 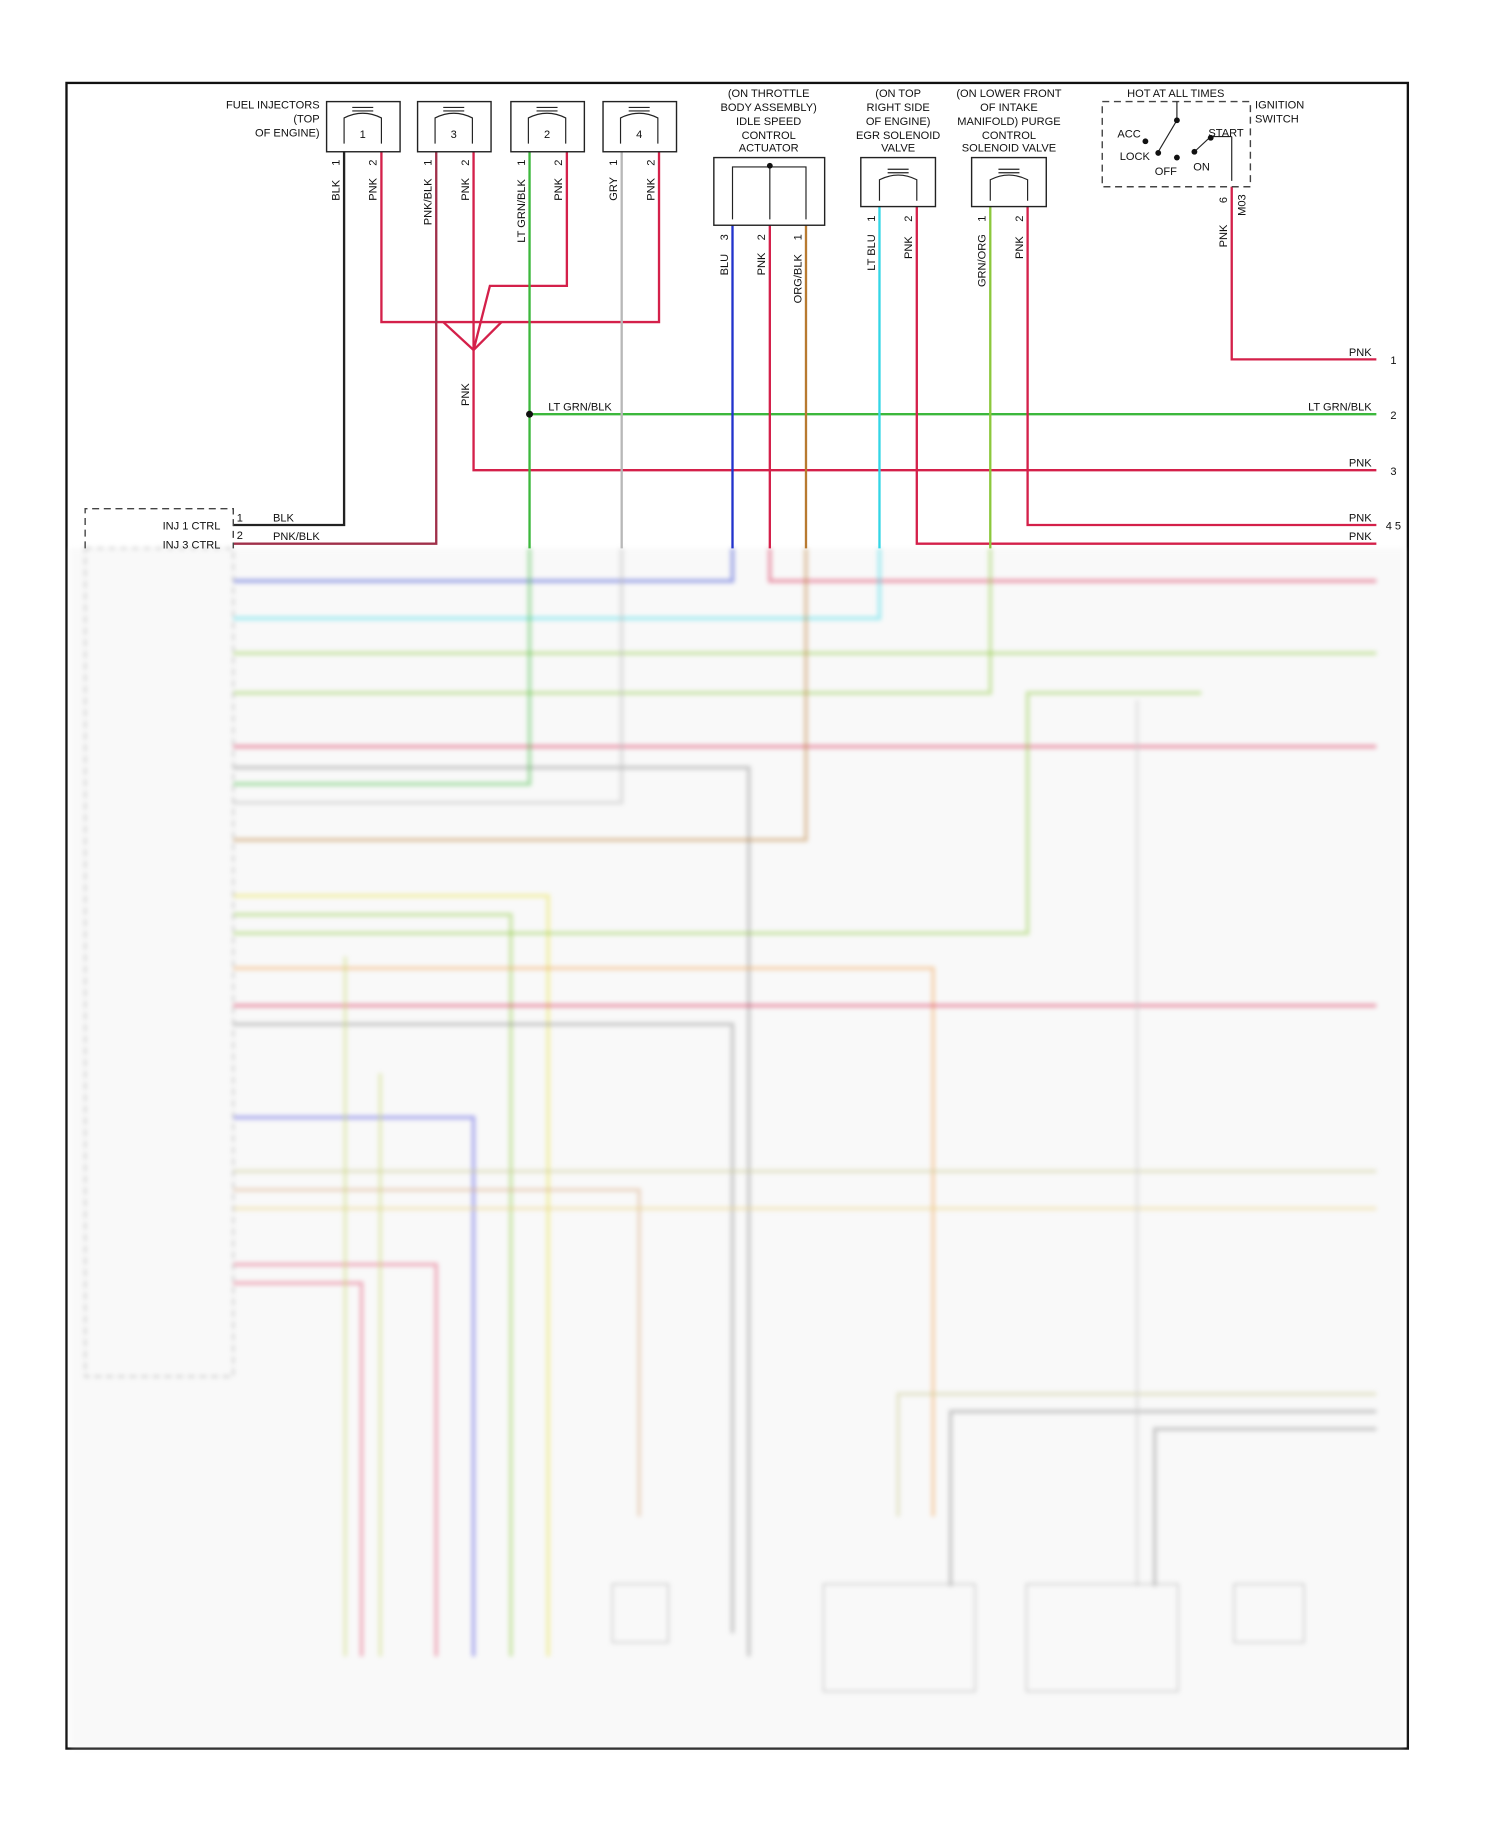 What do you see at coordinates (898, 149) in the screenshot?
I see `diagram-label: VALVE` at bounding box center [898, 149].